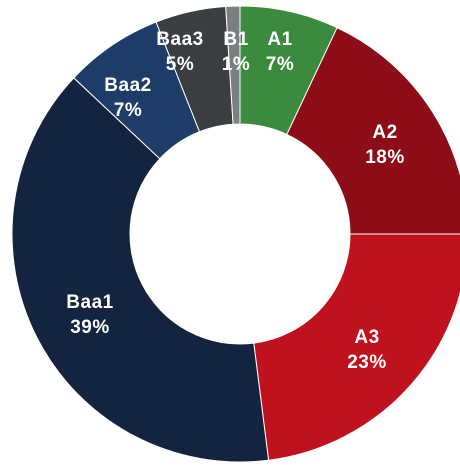  Describe the element at coordinates (89, 302) in the screenshot. I see `slice-label: Baa1` at that location.